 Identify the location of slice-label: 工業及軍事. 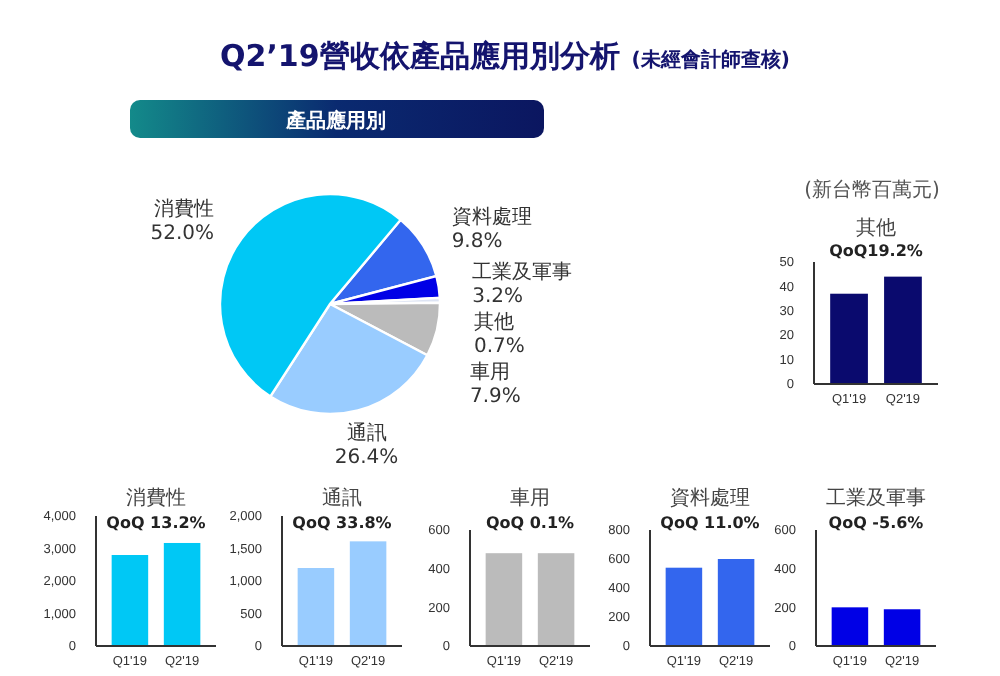
(522, 271).